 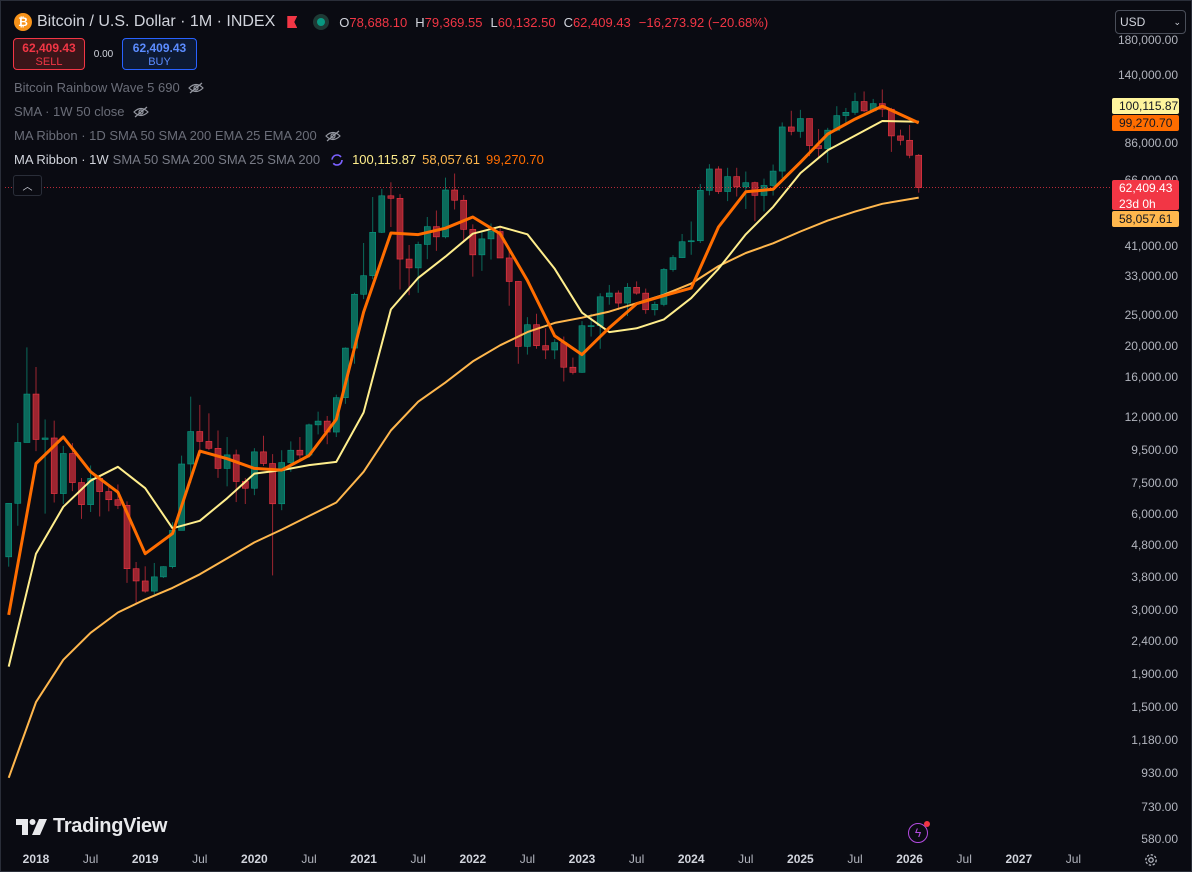 I want to click on time-axis-year-label: 2019, so click(x=145, y=859).